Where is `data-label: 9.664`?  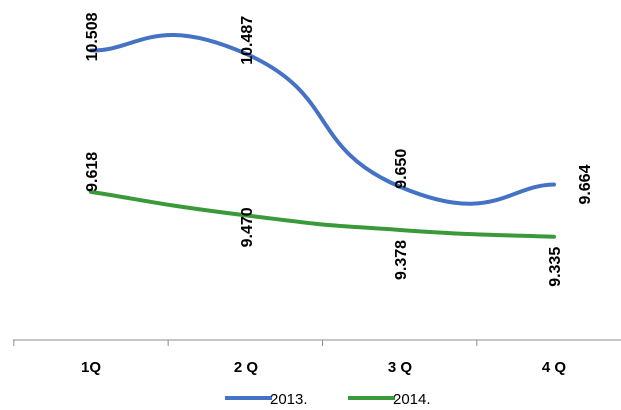 data-label: 9.664 is located at coordinates (585, 184).